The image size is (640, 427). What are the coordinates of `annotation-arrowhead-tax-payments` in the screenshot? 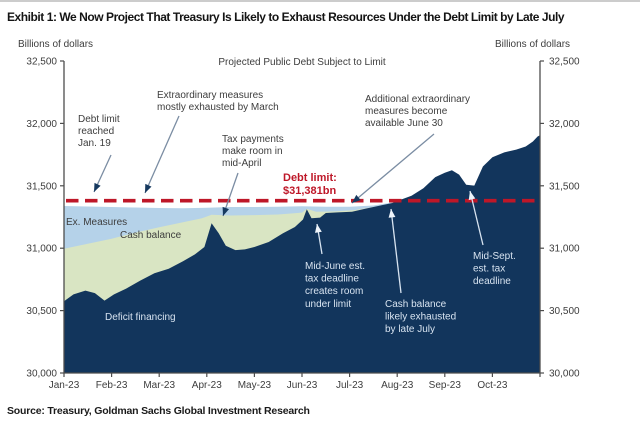 It's located at (225, 211).